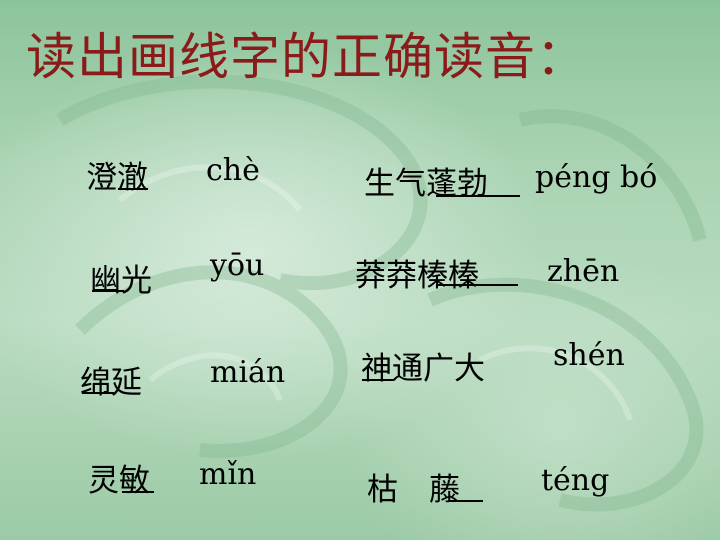 This screenshot has width=720, height=540. I want to click on word-item-6: 神通广大, so click(423, 365).